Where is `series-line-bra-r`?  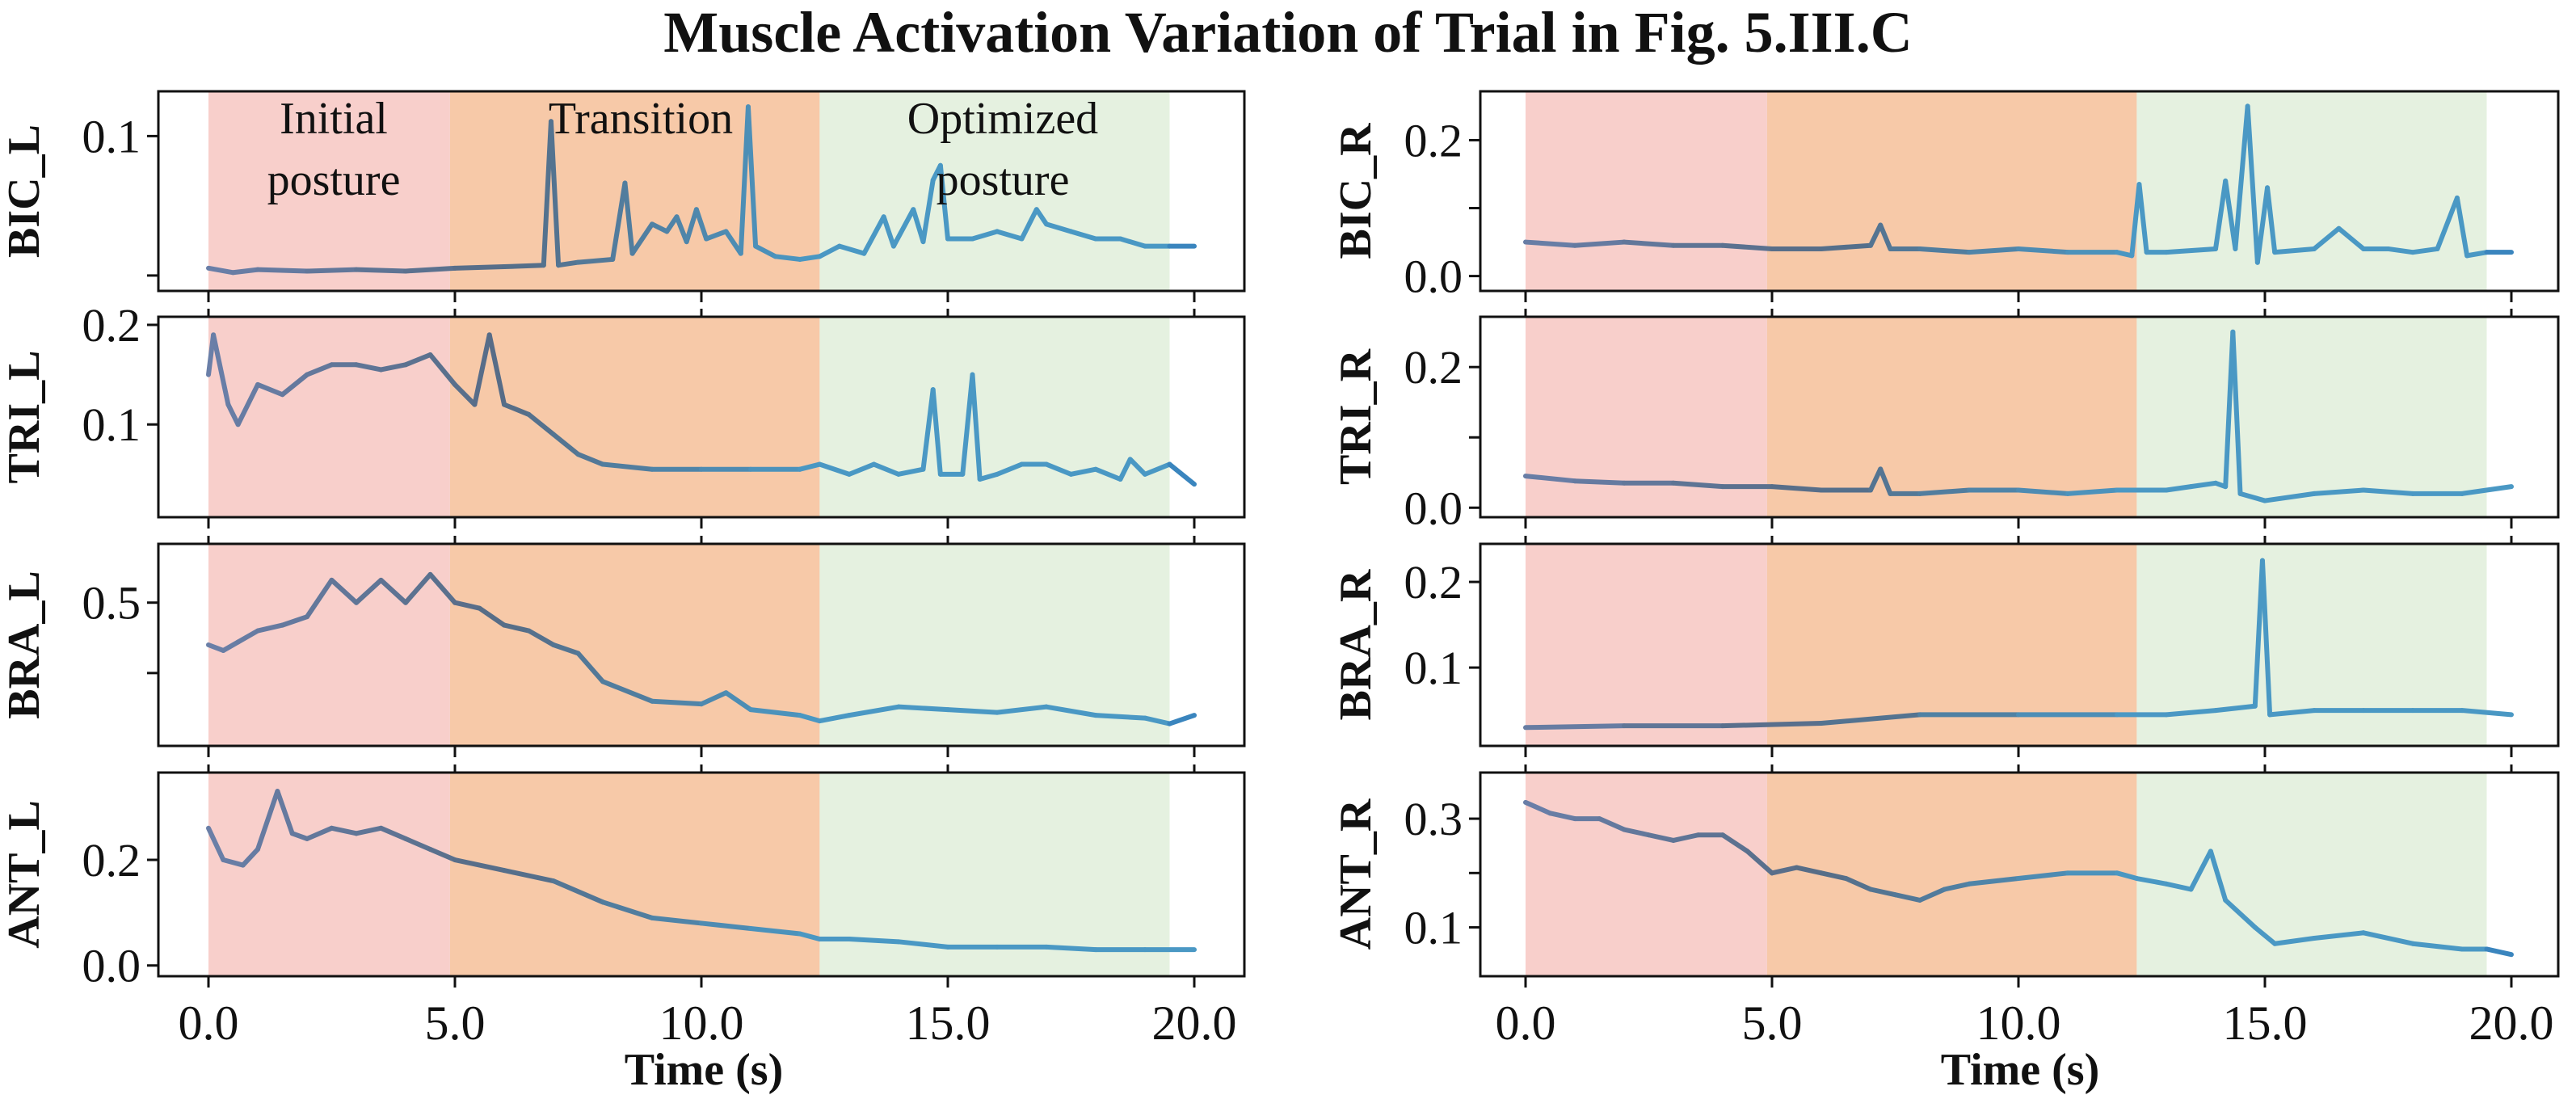 series-line-bra-r is located at coordinates (2018, 644).